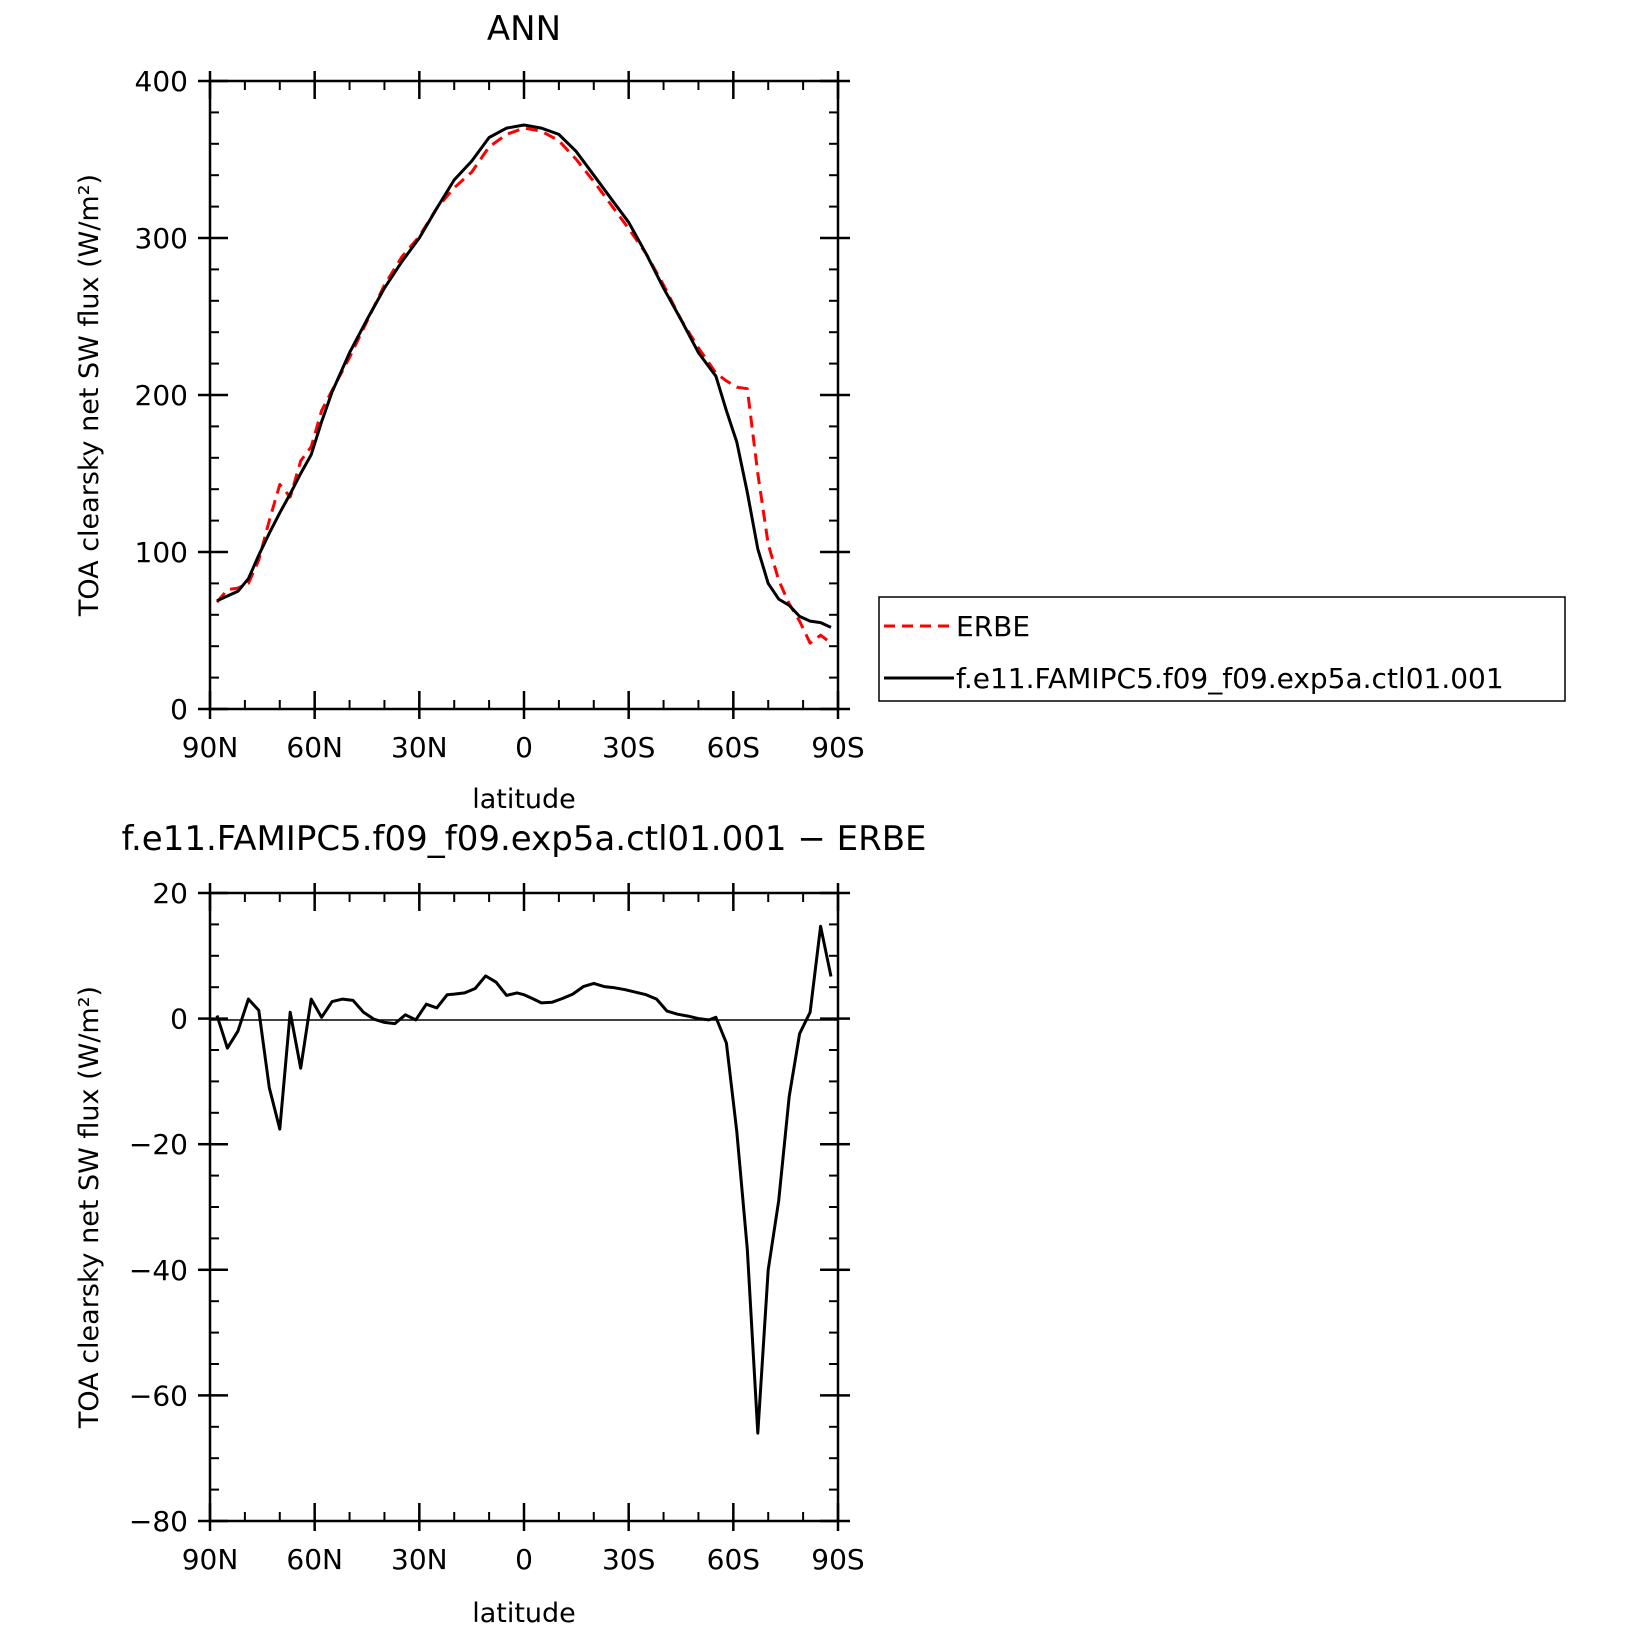  I want to click on top-chart-title: ANN, so click(524, 29).